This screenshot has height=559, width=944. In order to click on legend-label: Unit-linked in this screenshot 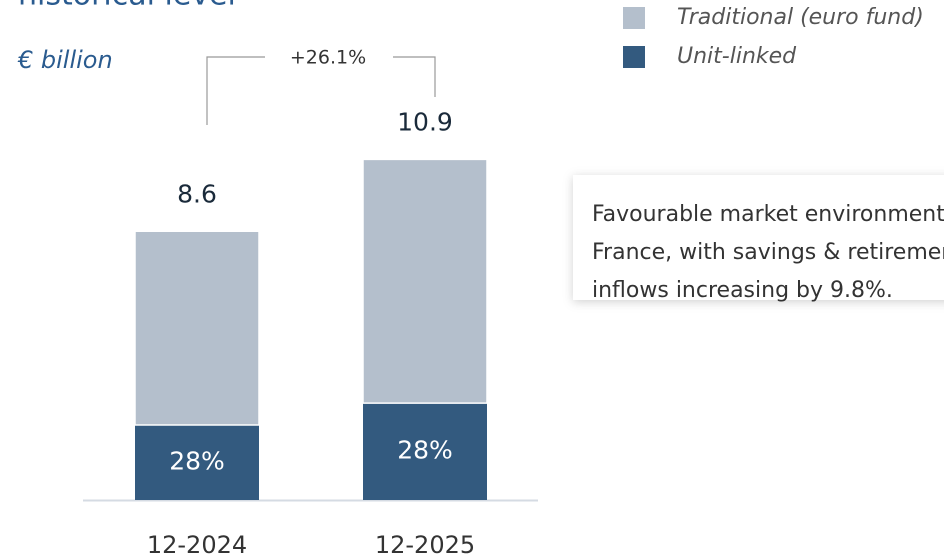, I will do `click(737, 56)`.